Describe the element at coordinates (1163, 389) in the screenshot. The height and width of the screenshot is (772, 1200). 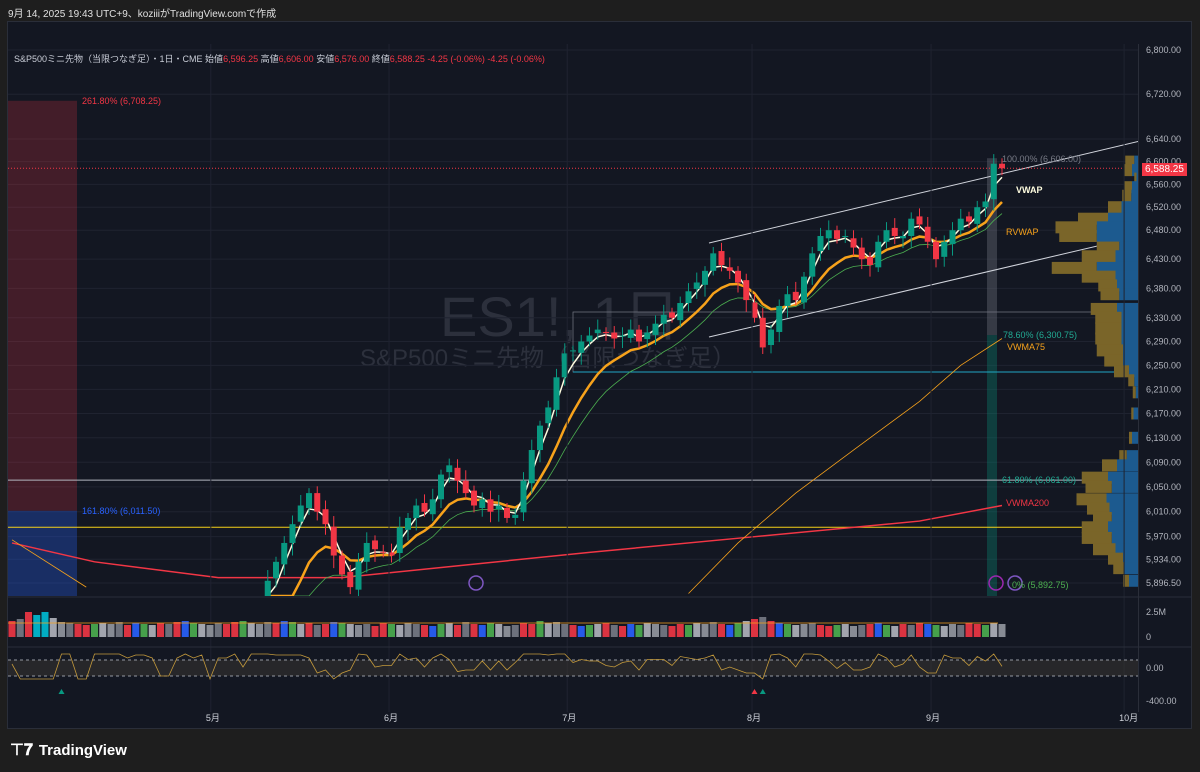
I see `price-tick-label: 6,210.00` at that location.